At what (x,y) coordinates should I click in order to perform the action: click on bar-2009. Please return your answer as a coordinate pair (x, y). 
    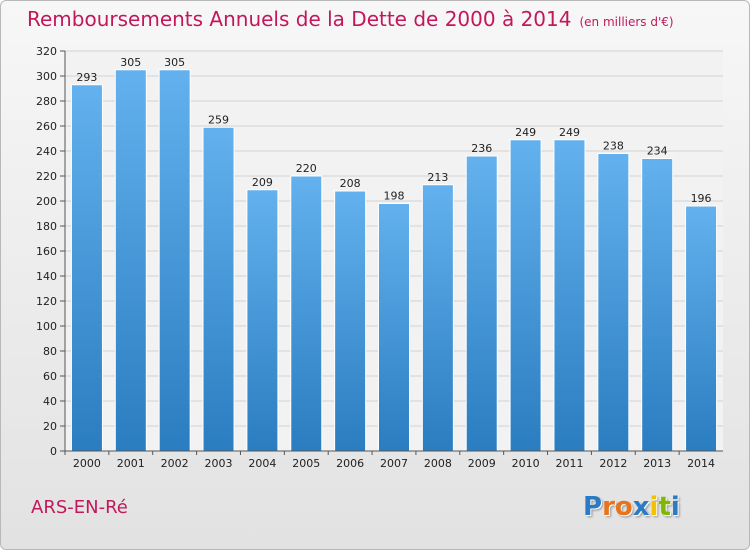
    Looking at the image, I should click on (481, 303).